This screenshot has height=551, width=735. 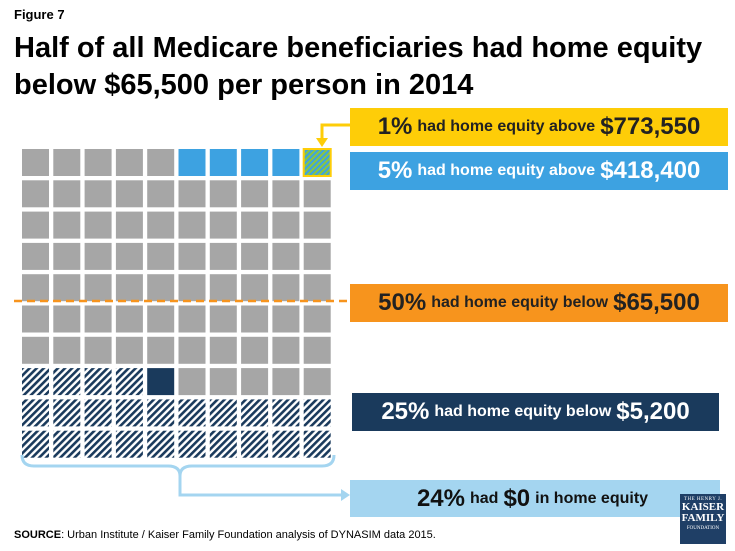 I want to click on callout-top1-amount: $773,550, so click(x=650, y=126).